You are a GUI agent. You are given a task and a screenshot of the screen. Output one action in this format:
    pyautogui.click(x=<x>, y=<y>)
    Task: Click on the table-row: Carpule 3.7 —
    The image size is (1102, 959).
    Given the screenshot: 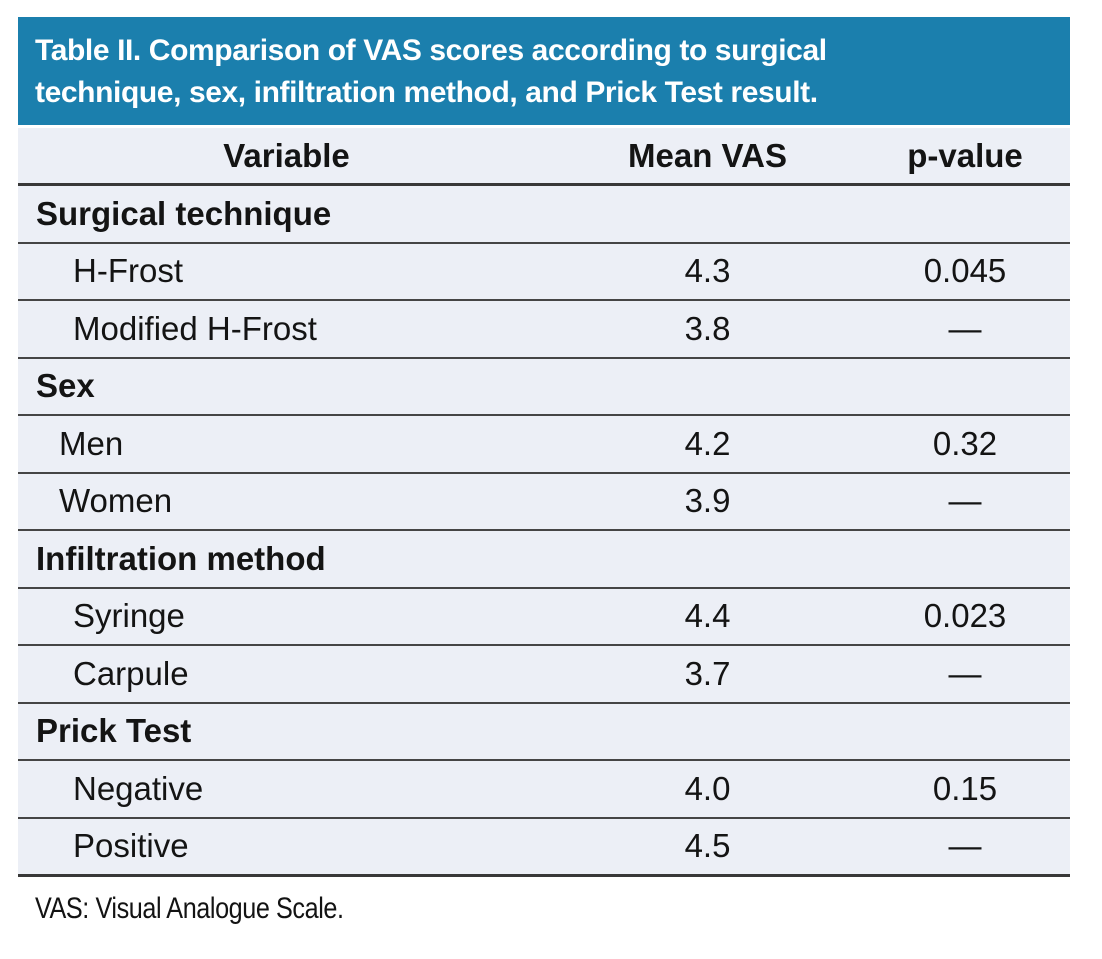 What is the action you would take?
    pyautogui.click(x=544, y=675)
    